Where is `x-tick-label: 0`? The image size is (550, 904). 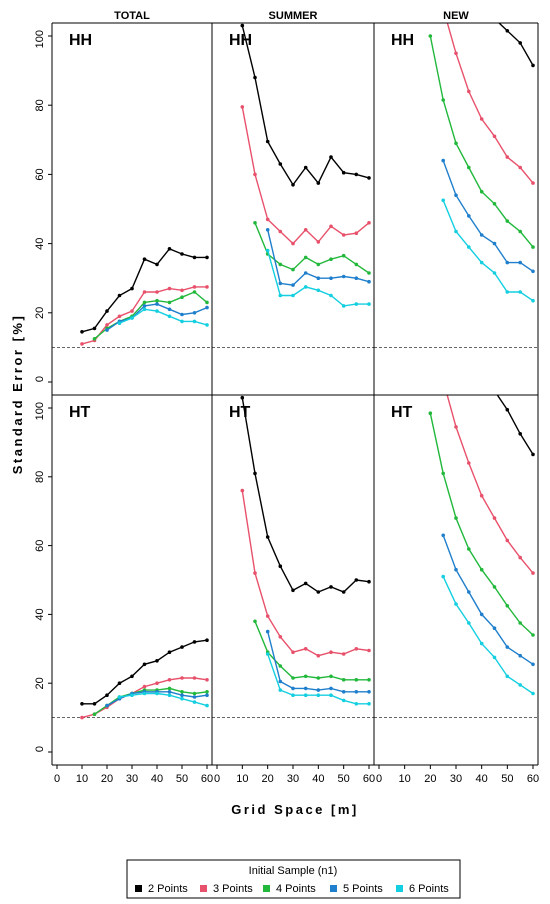 x-tick-label: 0 is located at coordinates (217, 779).